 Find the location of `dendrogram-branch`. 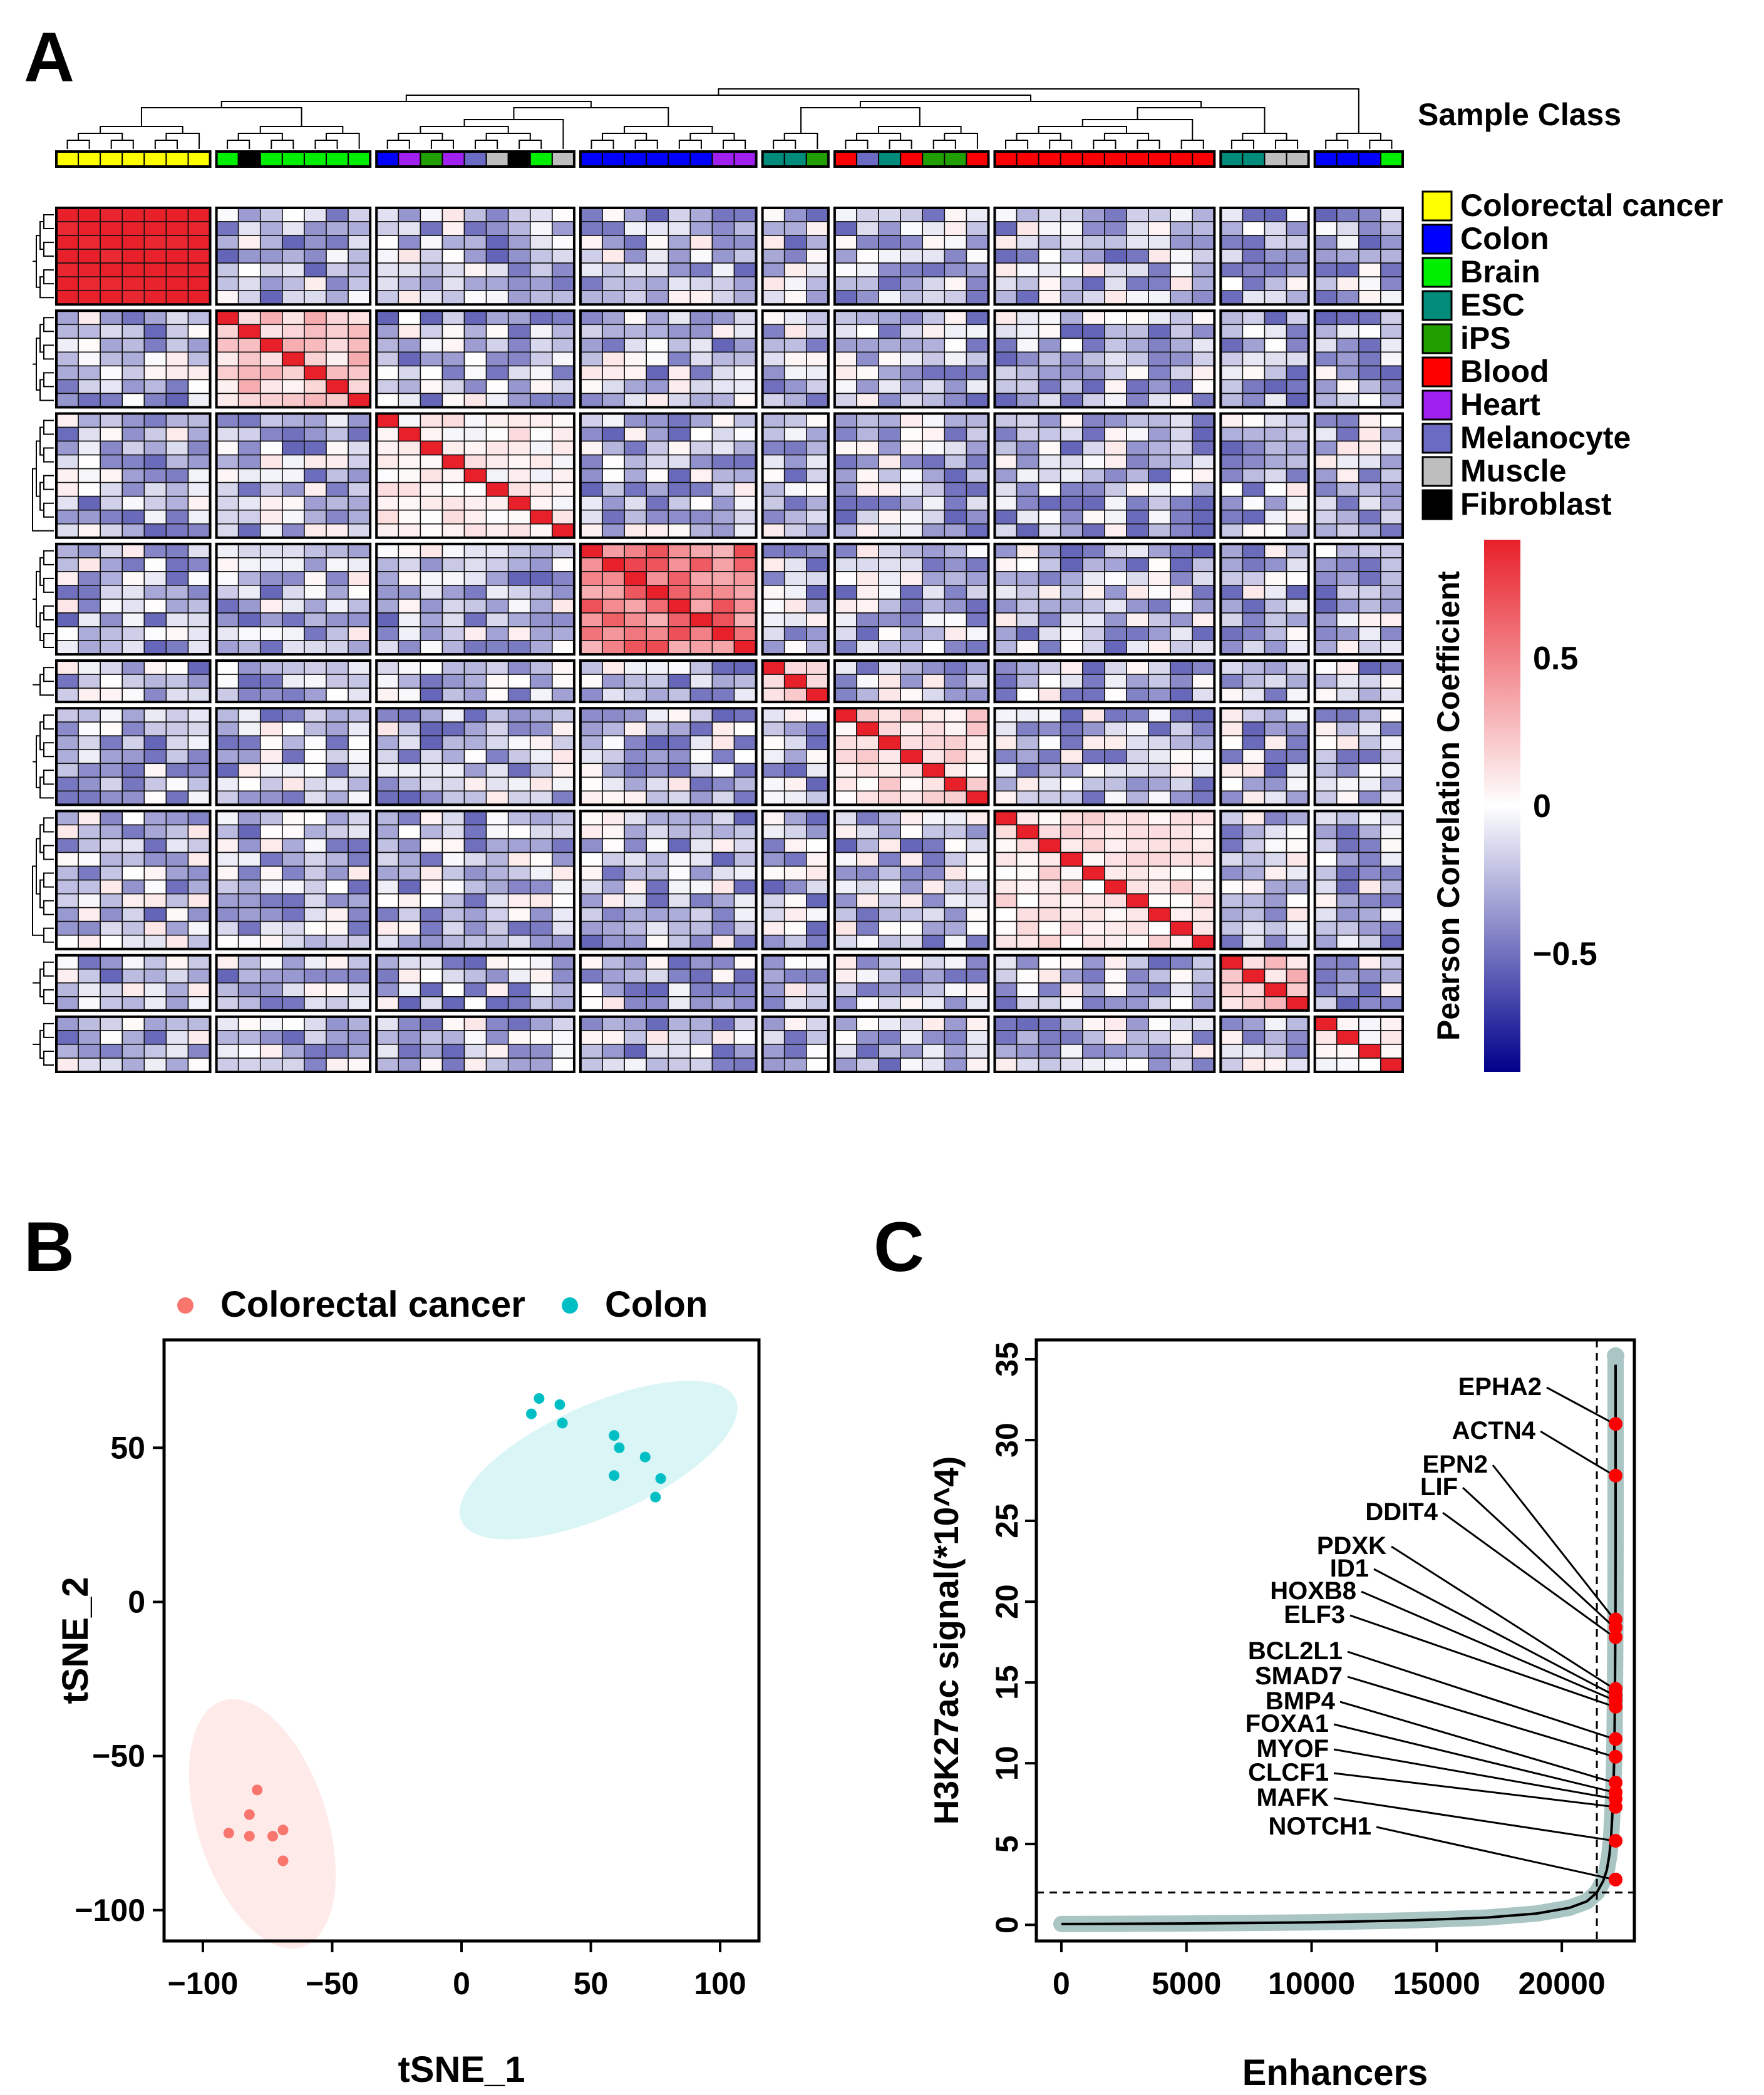

dendrogram-branch is located at coordinates (857, 144).